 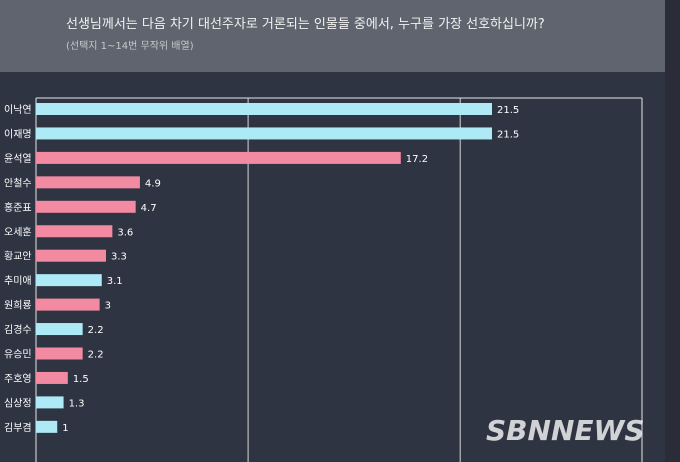 I want to click on category-label: 이낙연, so click(x=18, y=110).